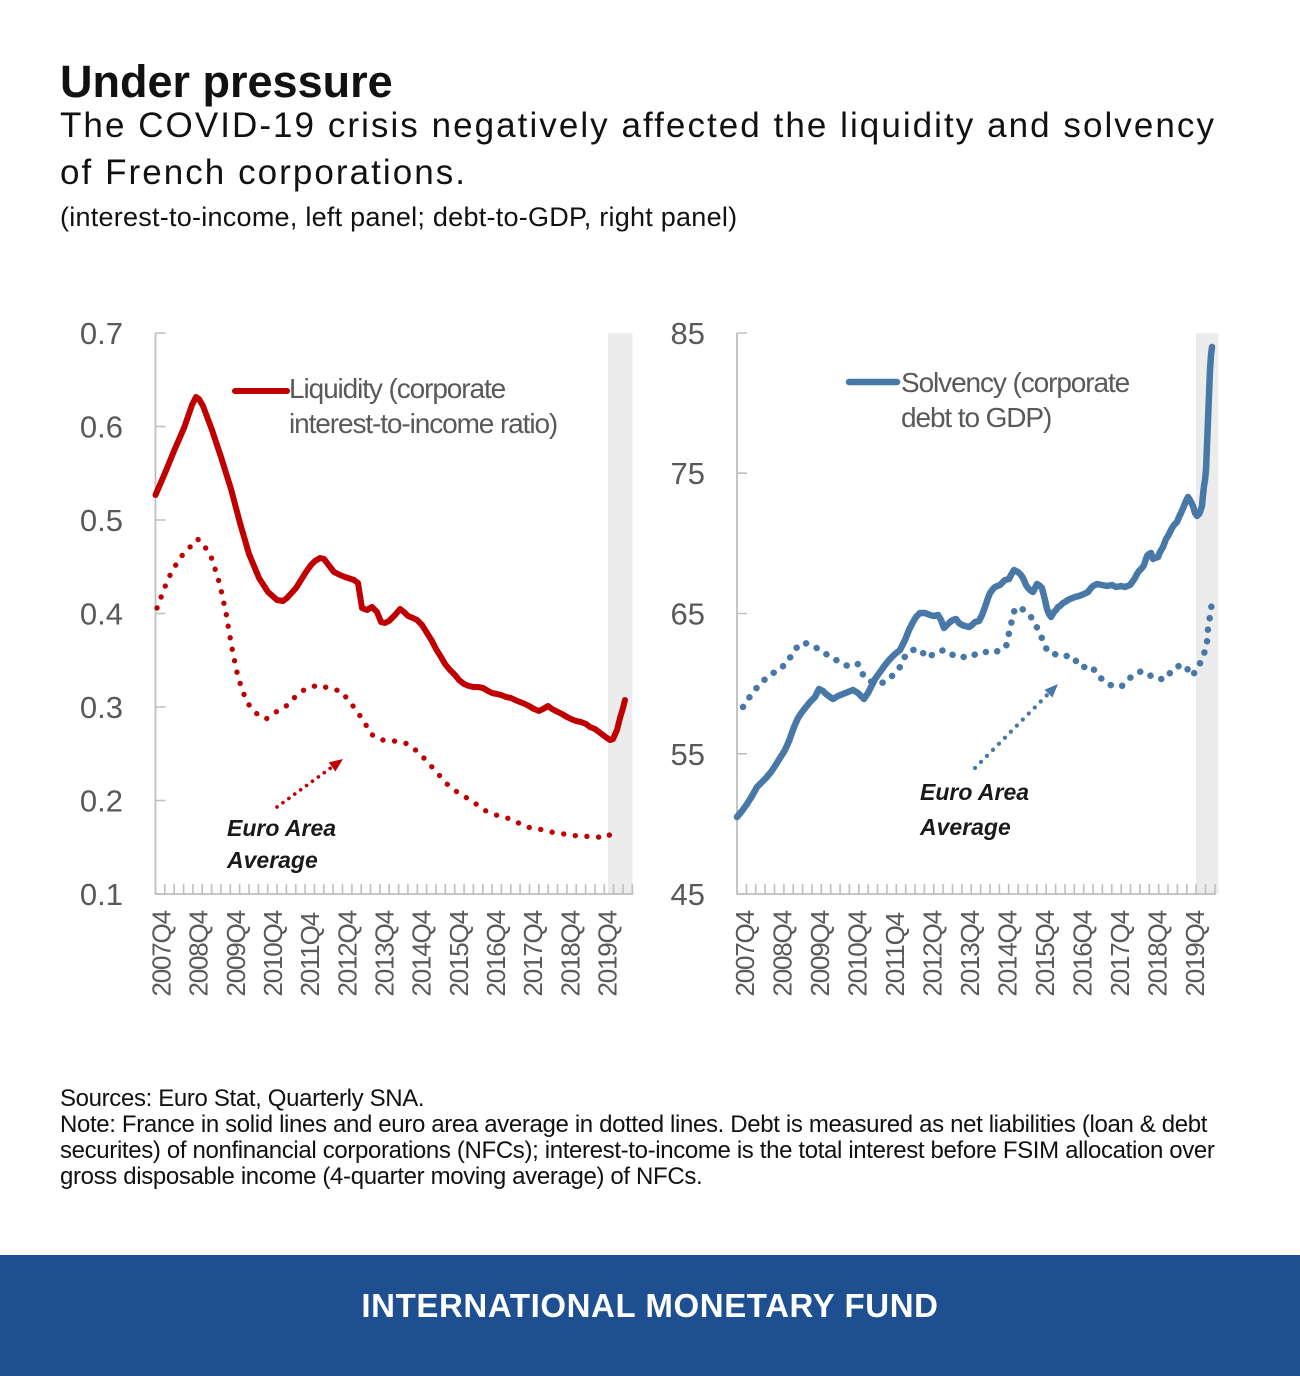 The image size is (1300, 1376). I want to click on svg-text: 0.1, so click(101, 894).